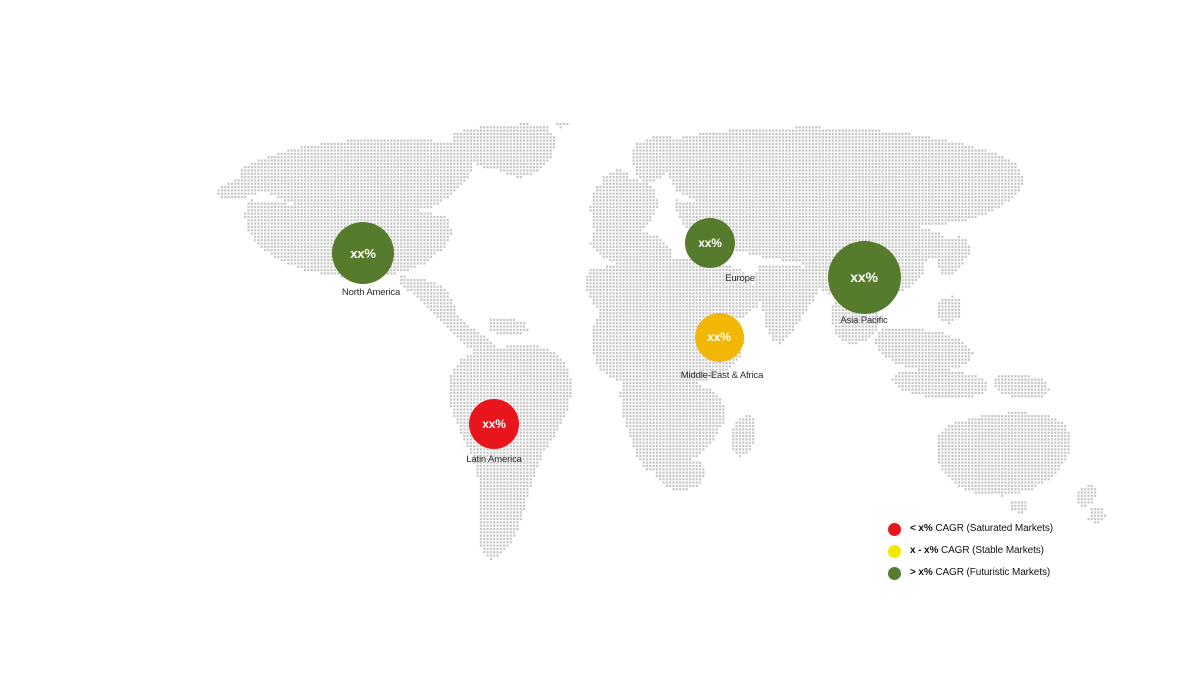 The width and height of the screenshot is (1200, 675). Describe the element at coordinates (740, 278) in the screenshot. I see `region-label-europe: Europe` at that location.